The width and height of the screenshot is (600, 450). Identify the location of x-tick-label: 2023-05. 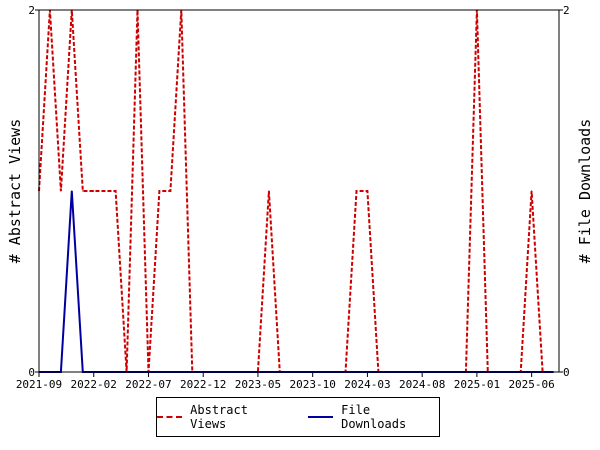
(258, 384).